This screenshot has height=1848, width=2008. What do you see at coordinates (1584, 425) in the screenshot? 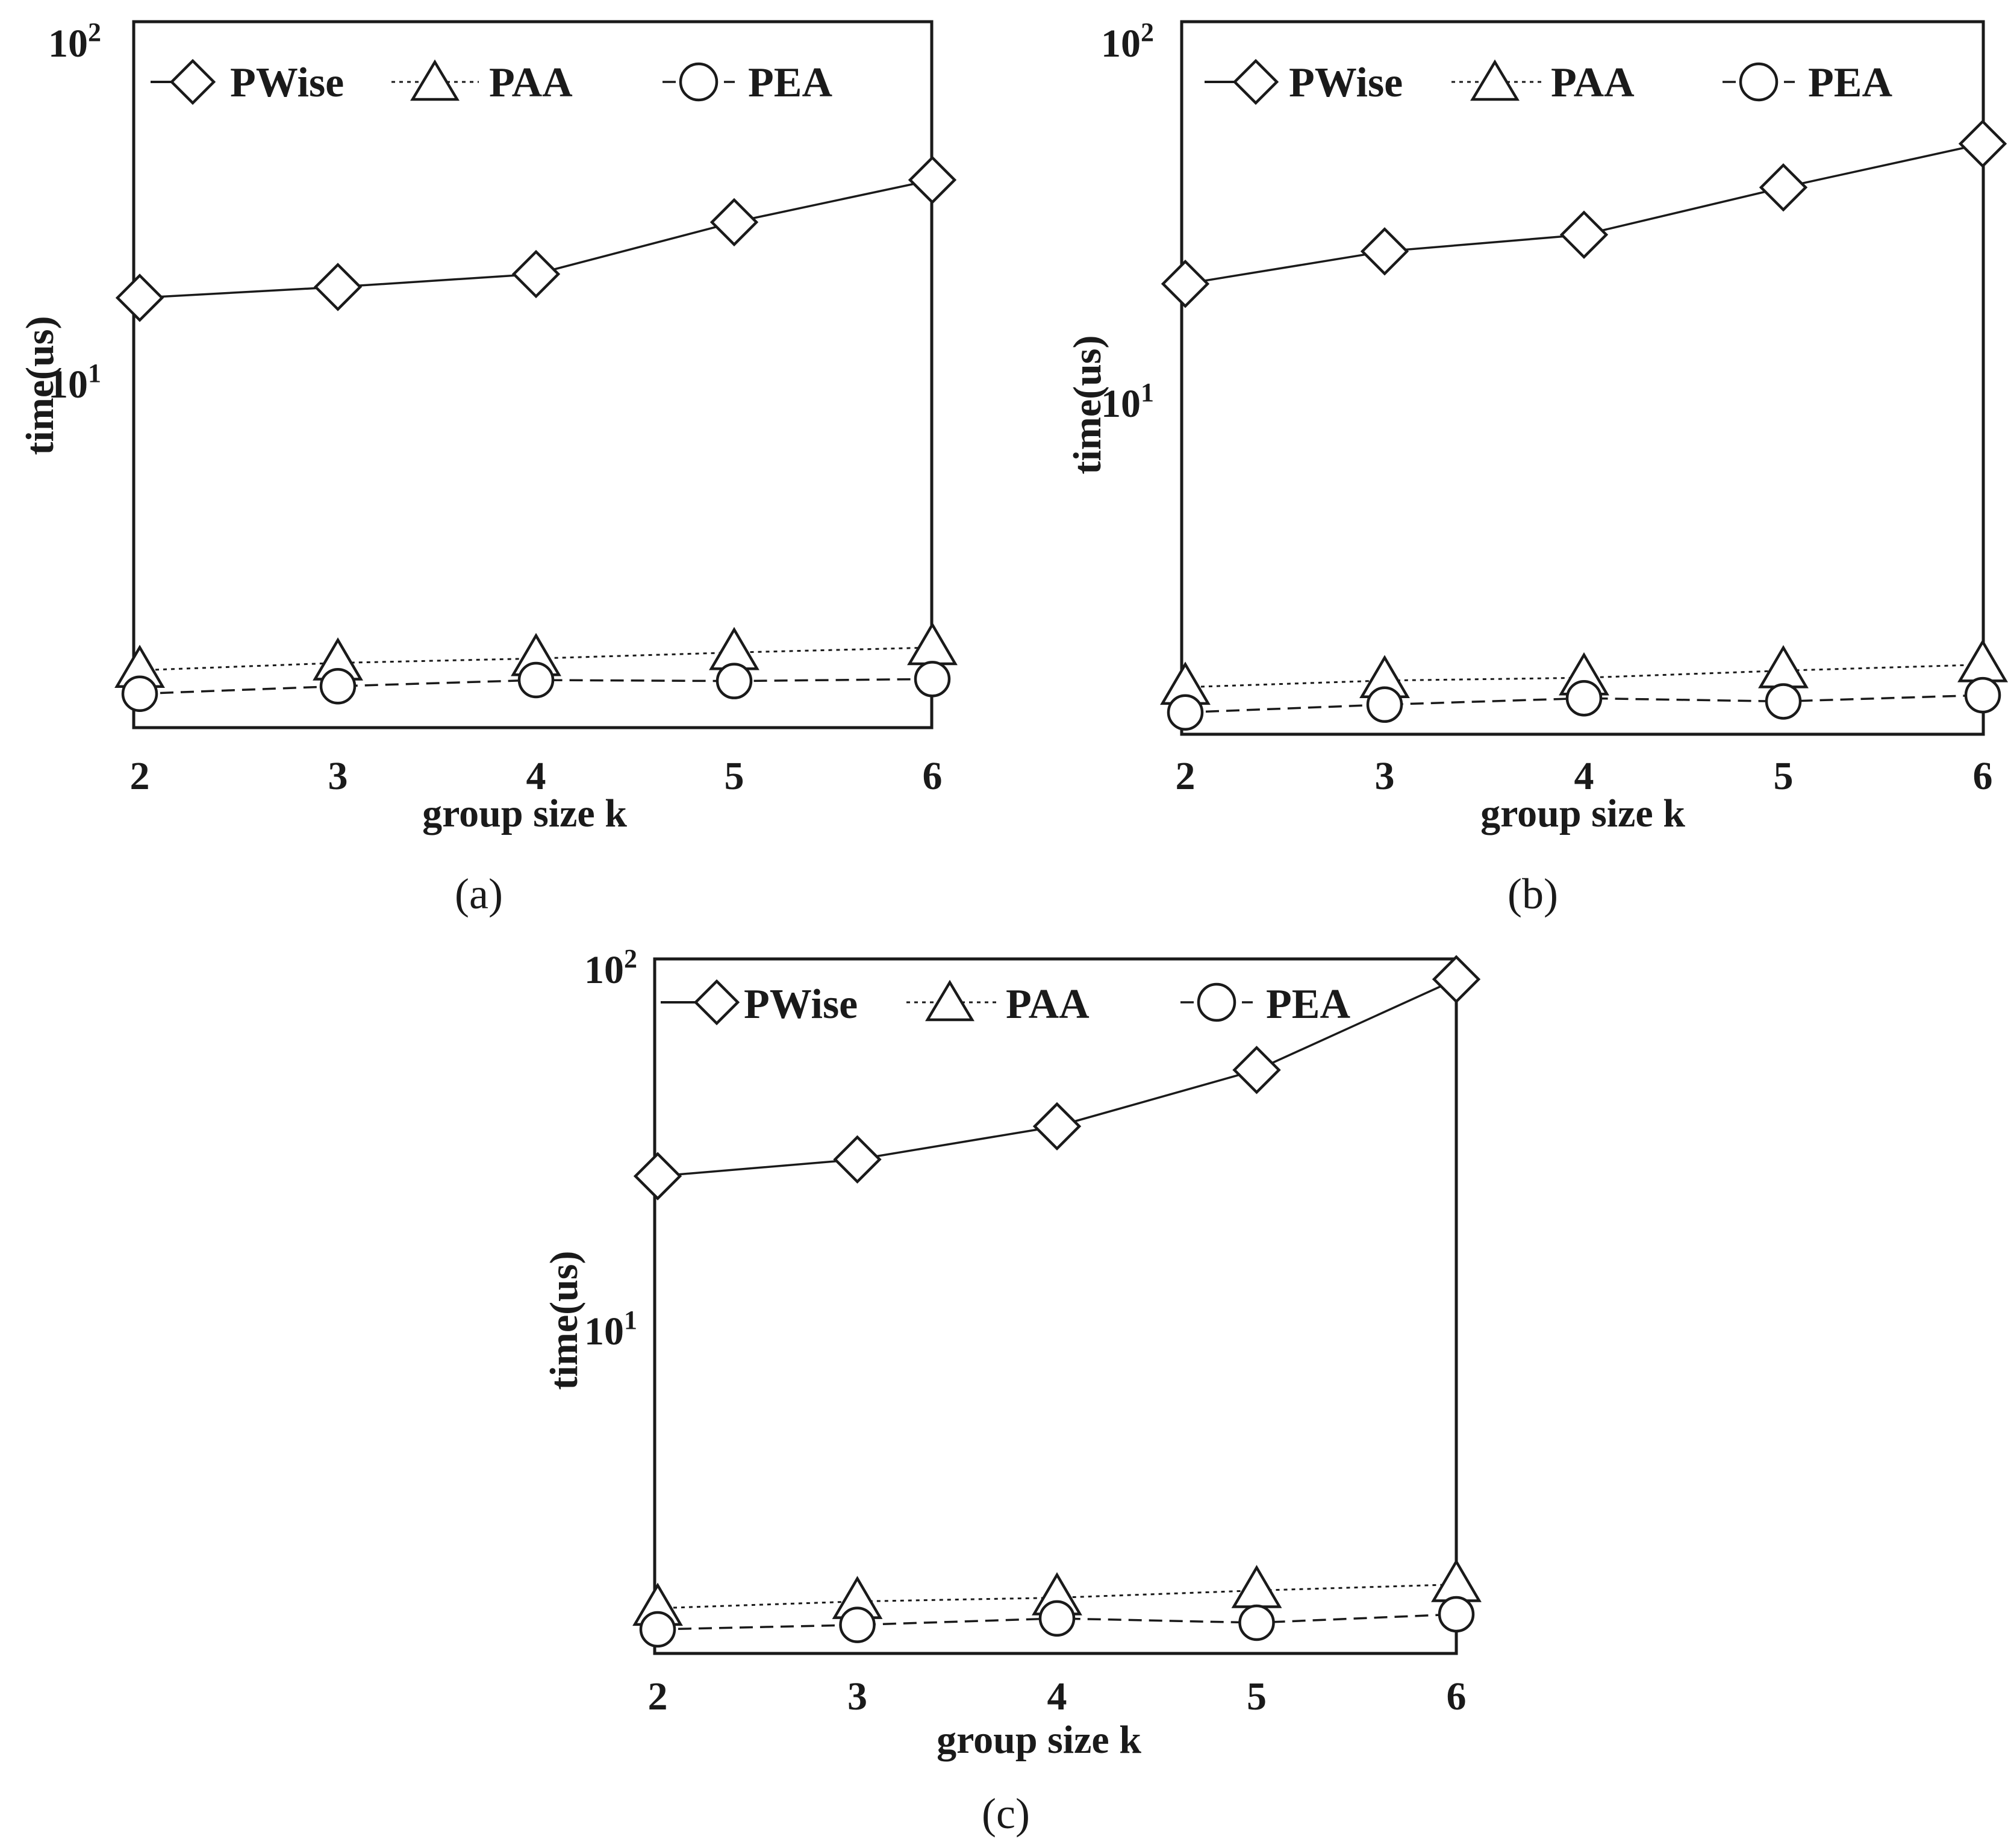
I see `series-layer` at bounding box center [1584, 425].